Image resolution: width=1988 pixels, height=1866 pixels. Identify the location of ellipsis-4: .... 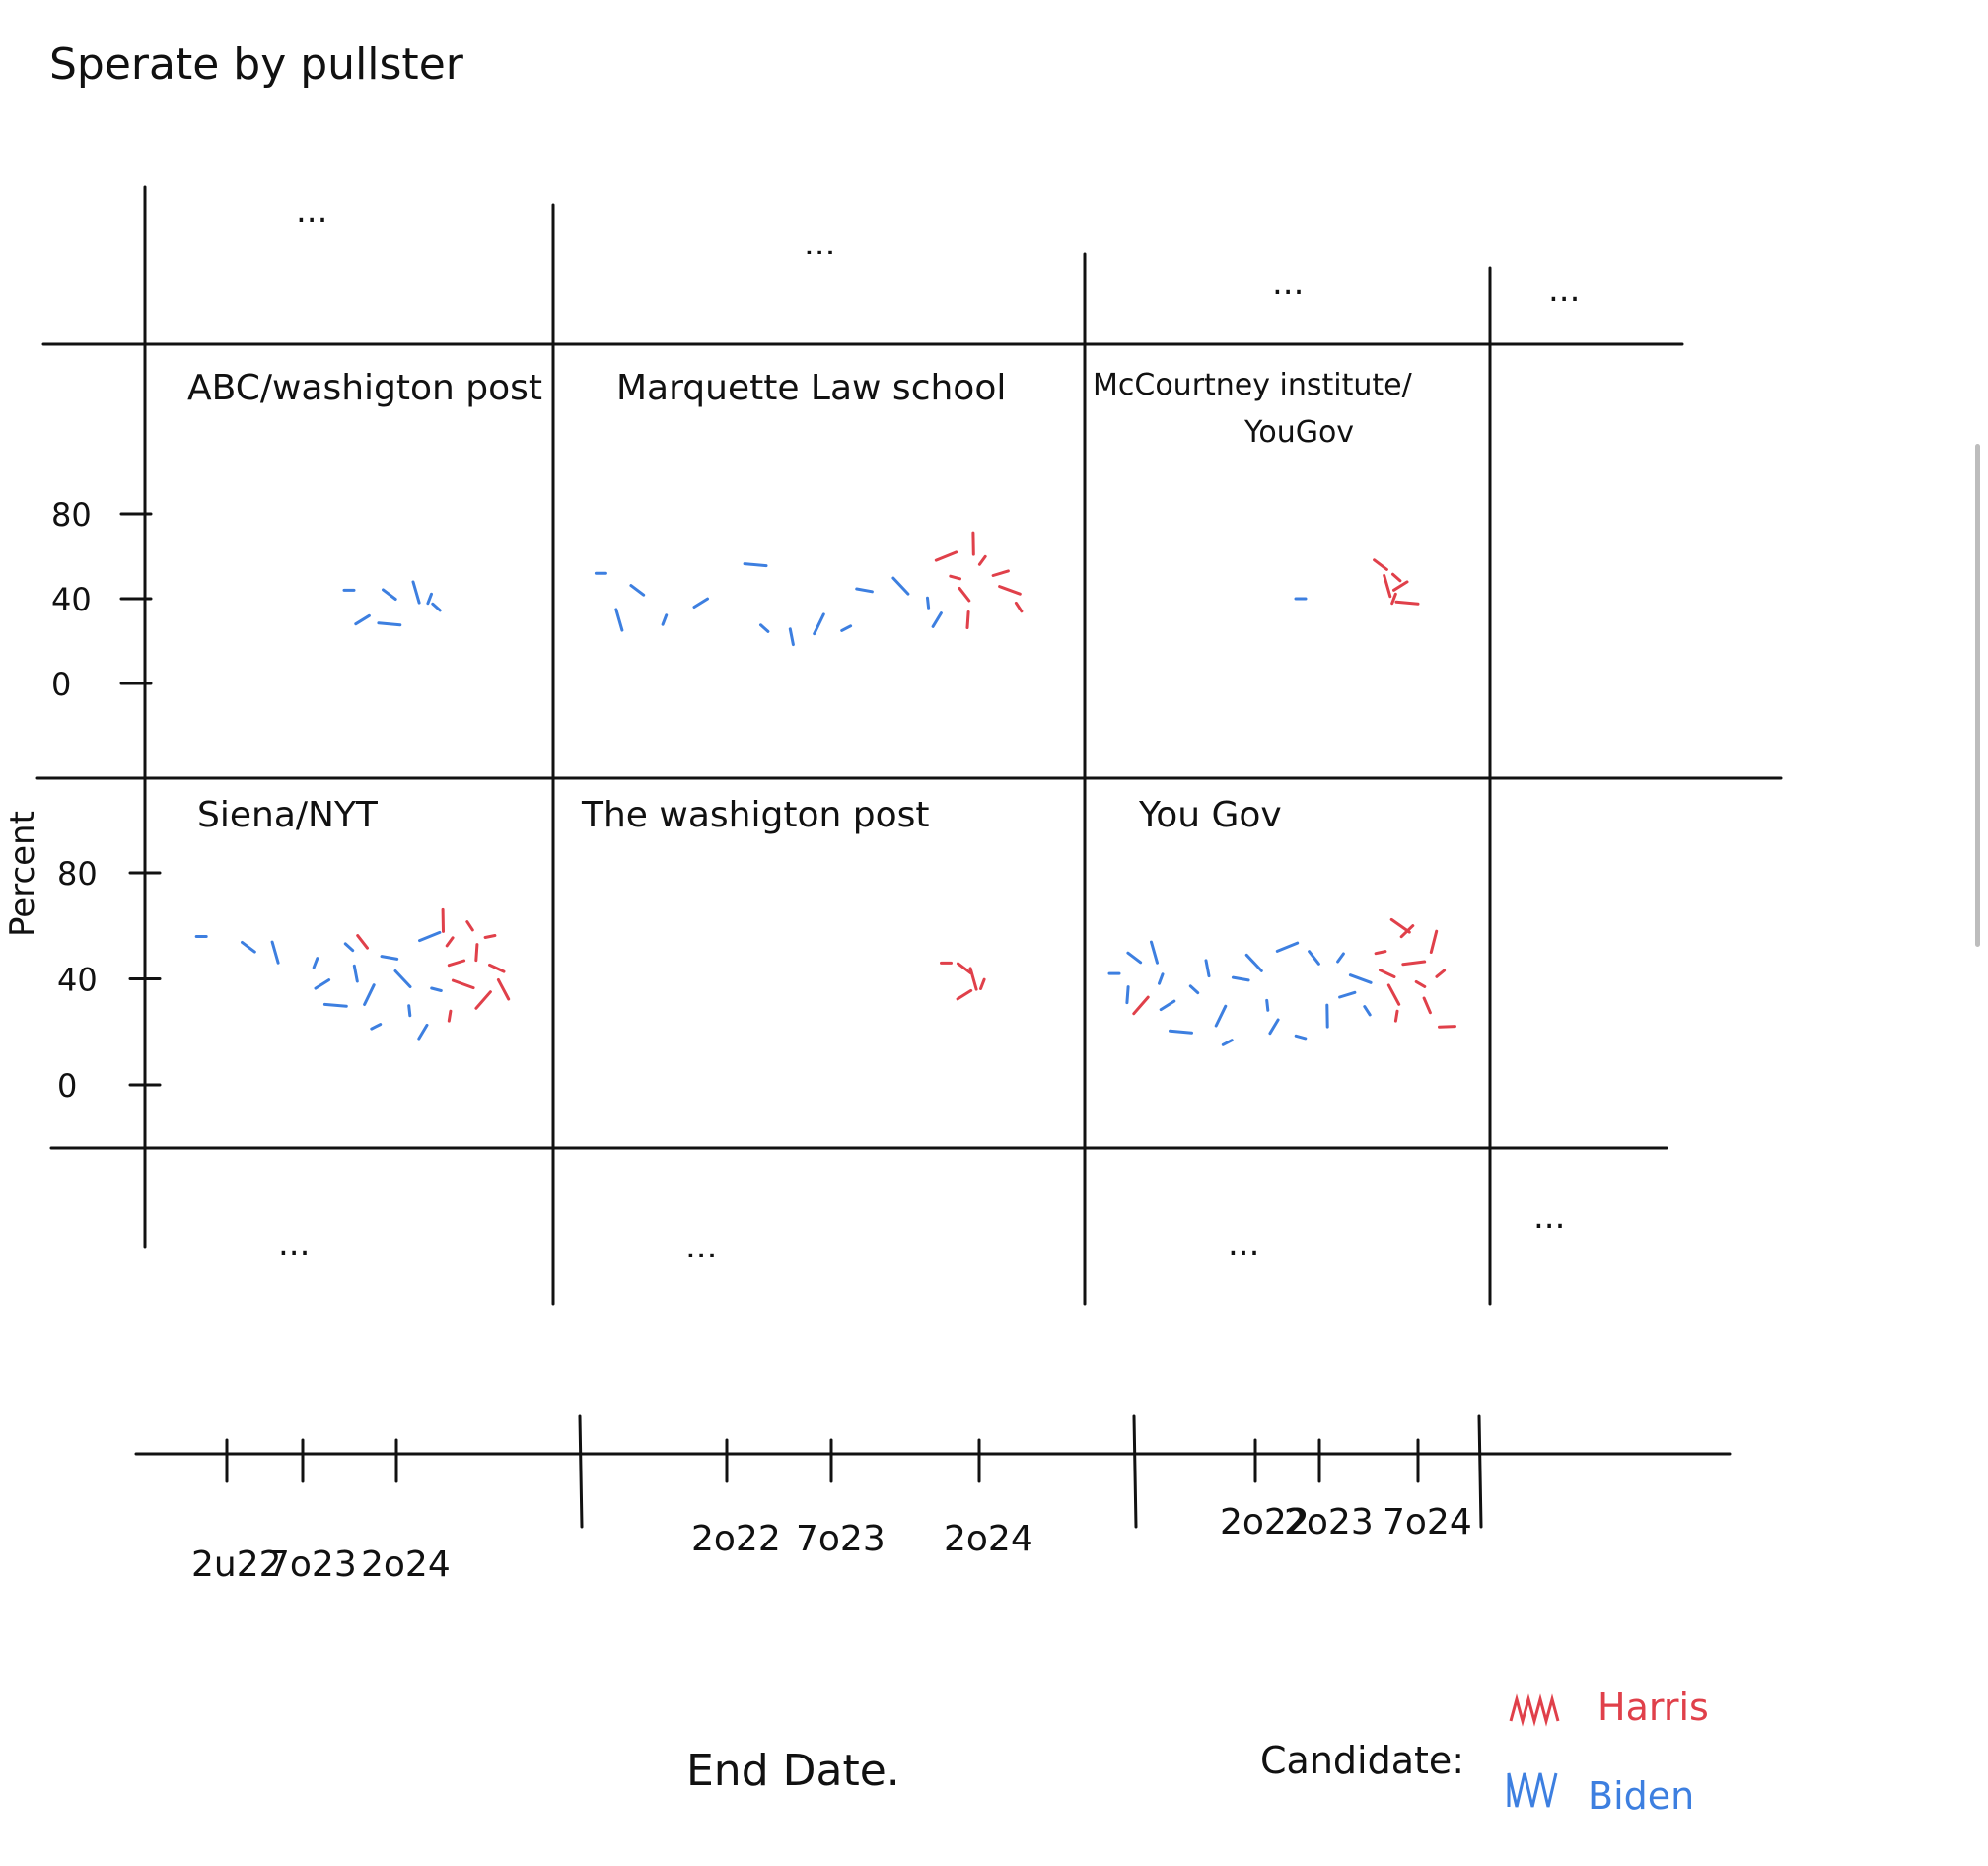
(1564, 290).